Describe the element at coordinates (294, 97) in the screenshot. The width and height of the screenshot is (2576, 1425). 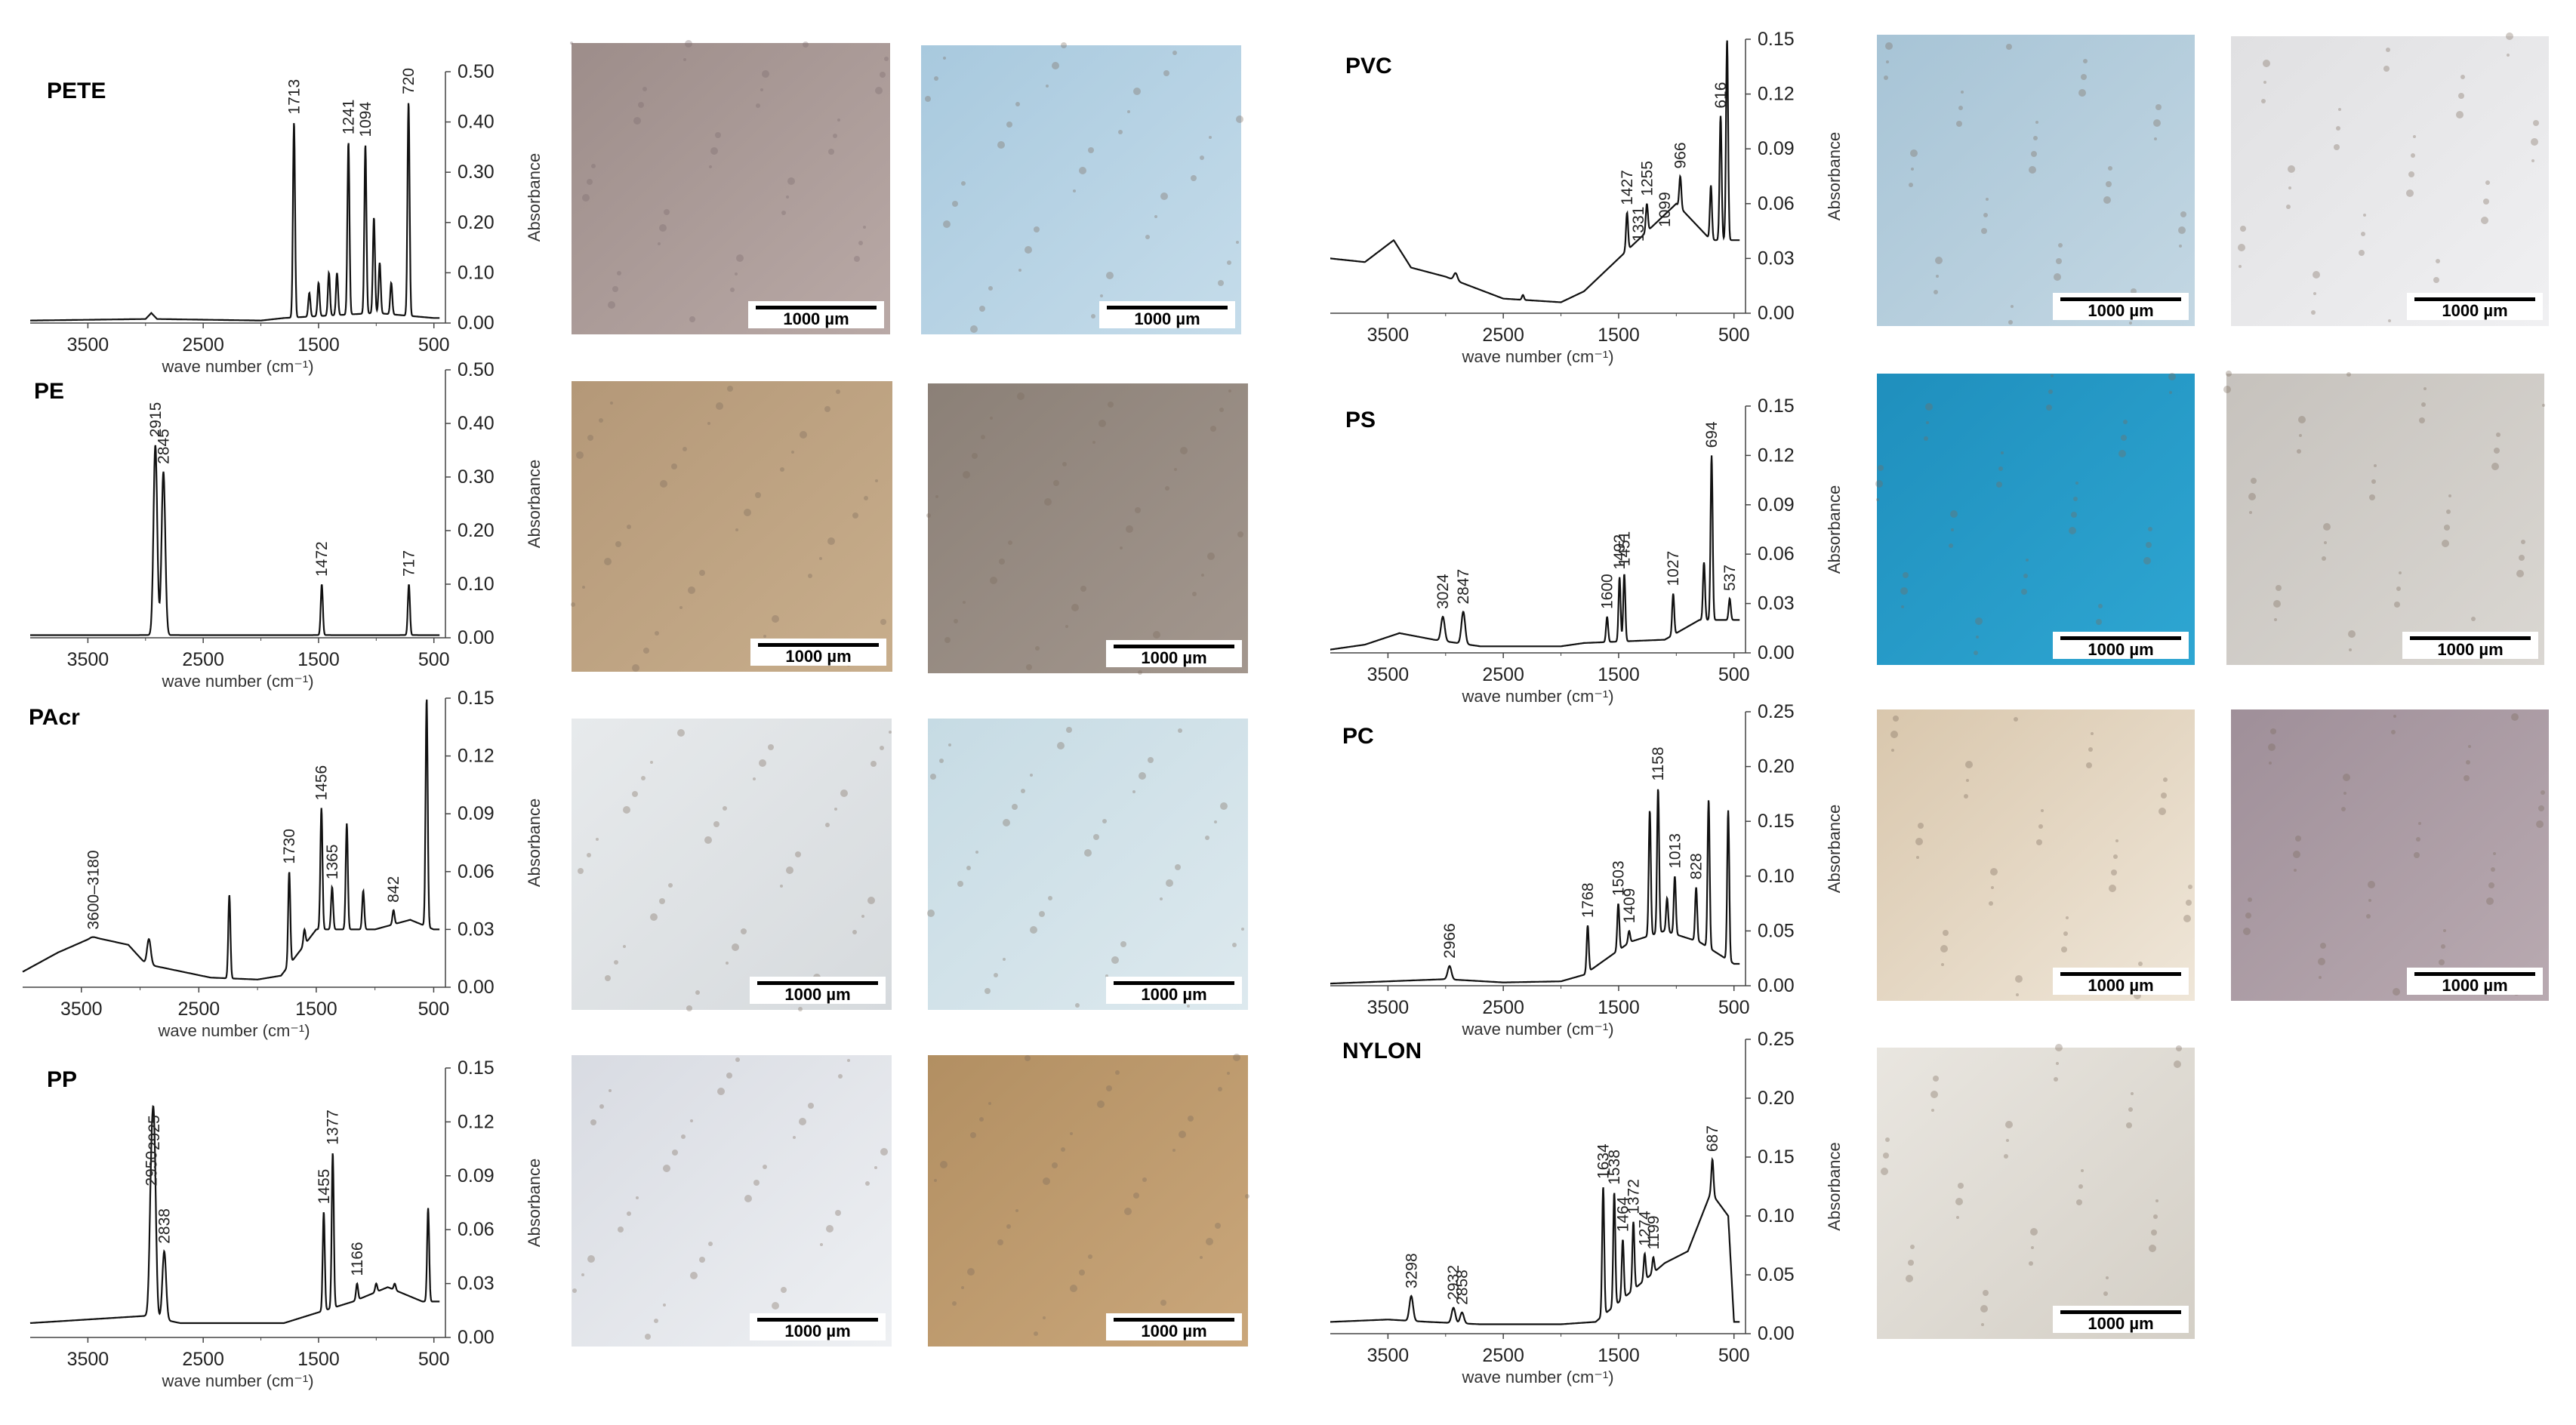
I see `peak-label: 1713` at that location.